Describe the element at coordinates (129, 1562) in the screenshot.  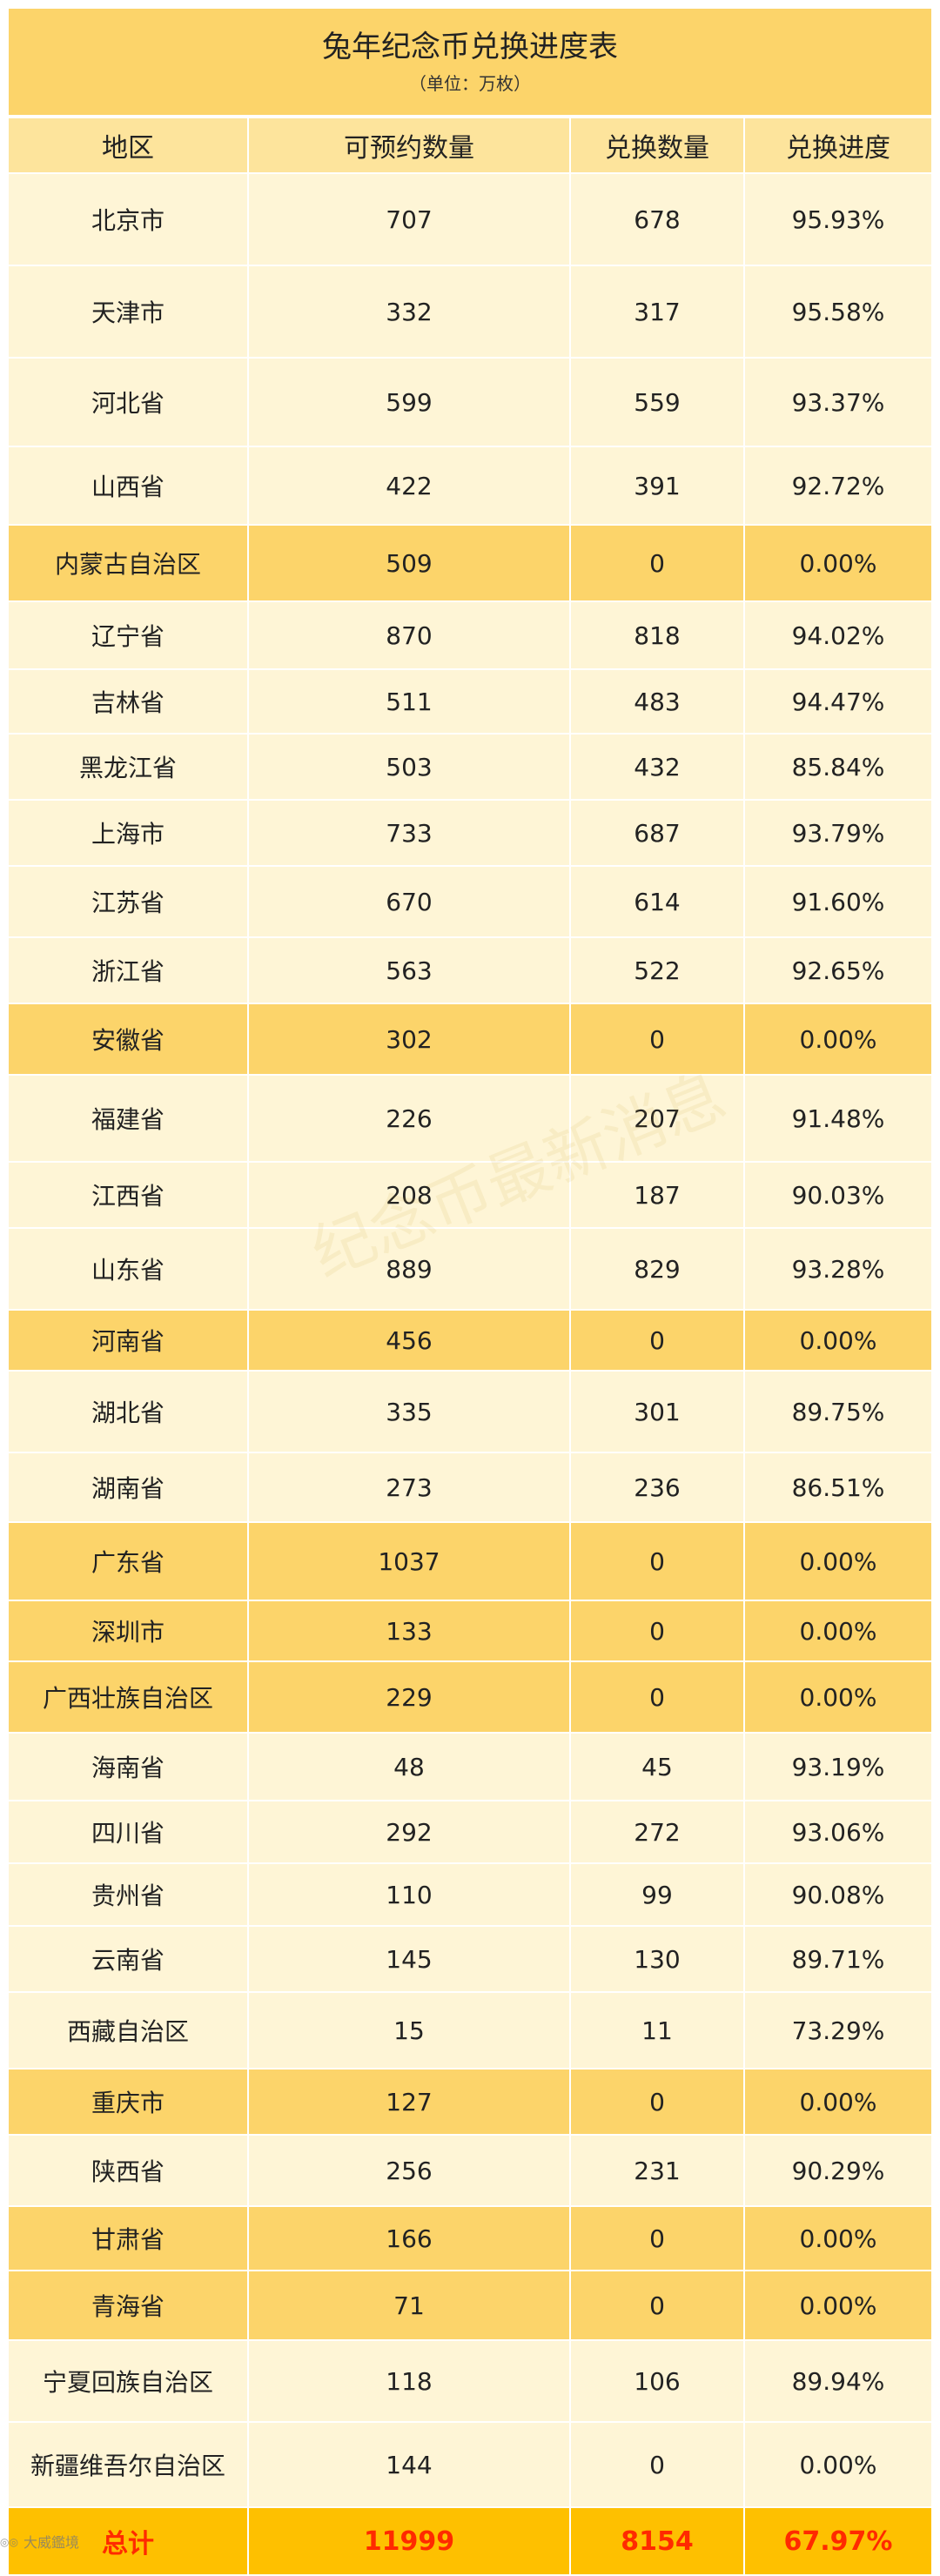
I see `cell-region: 广东省` at that location.